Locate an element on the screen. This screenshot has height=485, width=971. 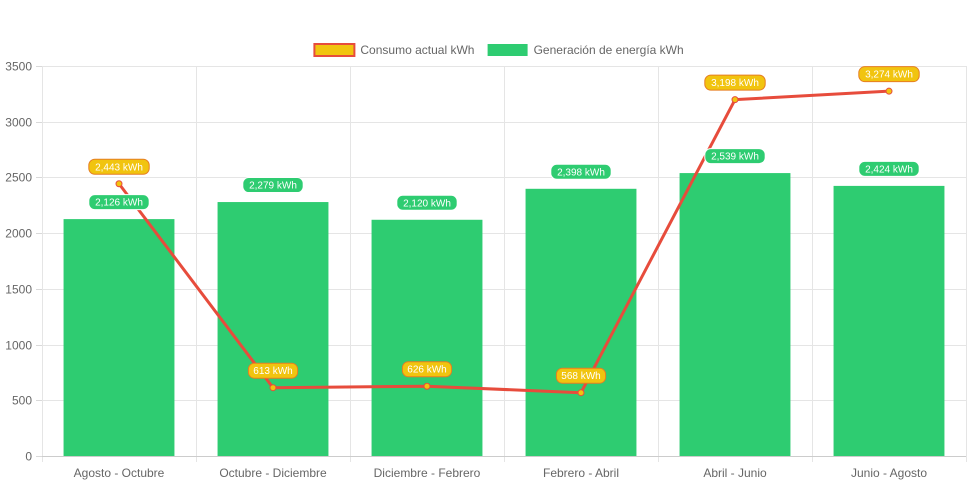
bar-data-label: 2,120 kWh is located at coordinates (427, 203).